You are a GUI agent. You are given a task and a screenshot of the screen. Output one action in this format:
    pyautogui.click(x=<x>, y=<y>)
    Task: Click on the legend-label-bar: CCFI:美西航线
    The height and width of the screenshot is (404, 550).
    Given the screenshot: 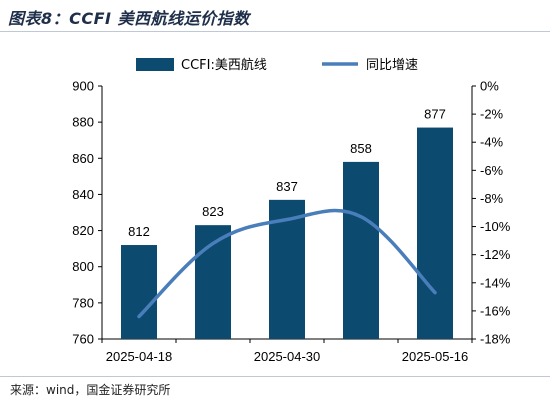 What is the action you would take?
    pyautogui.click(x=224, y=65)
    